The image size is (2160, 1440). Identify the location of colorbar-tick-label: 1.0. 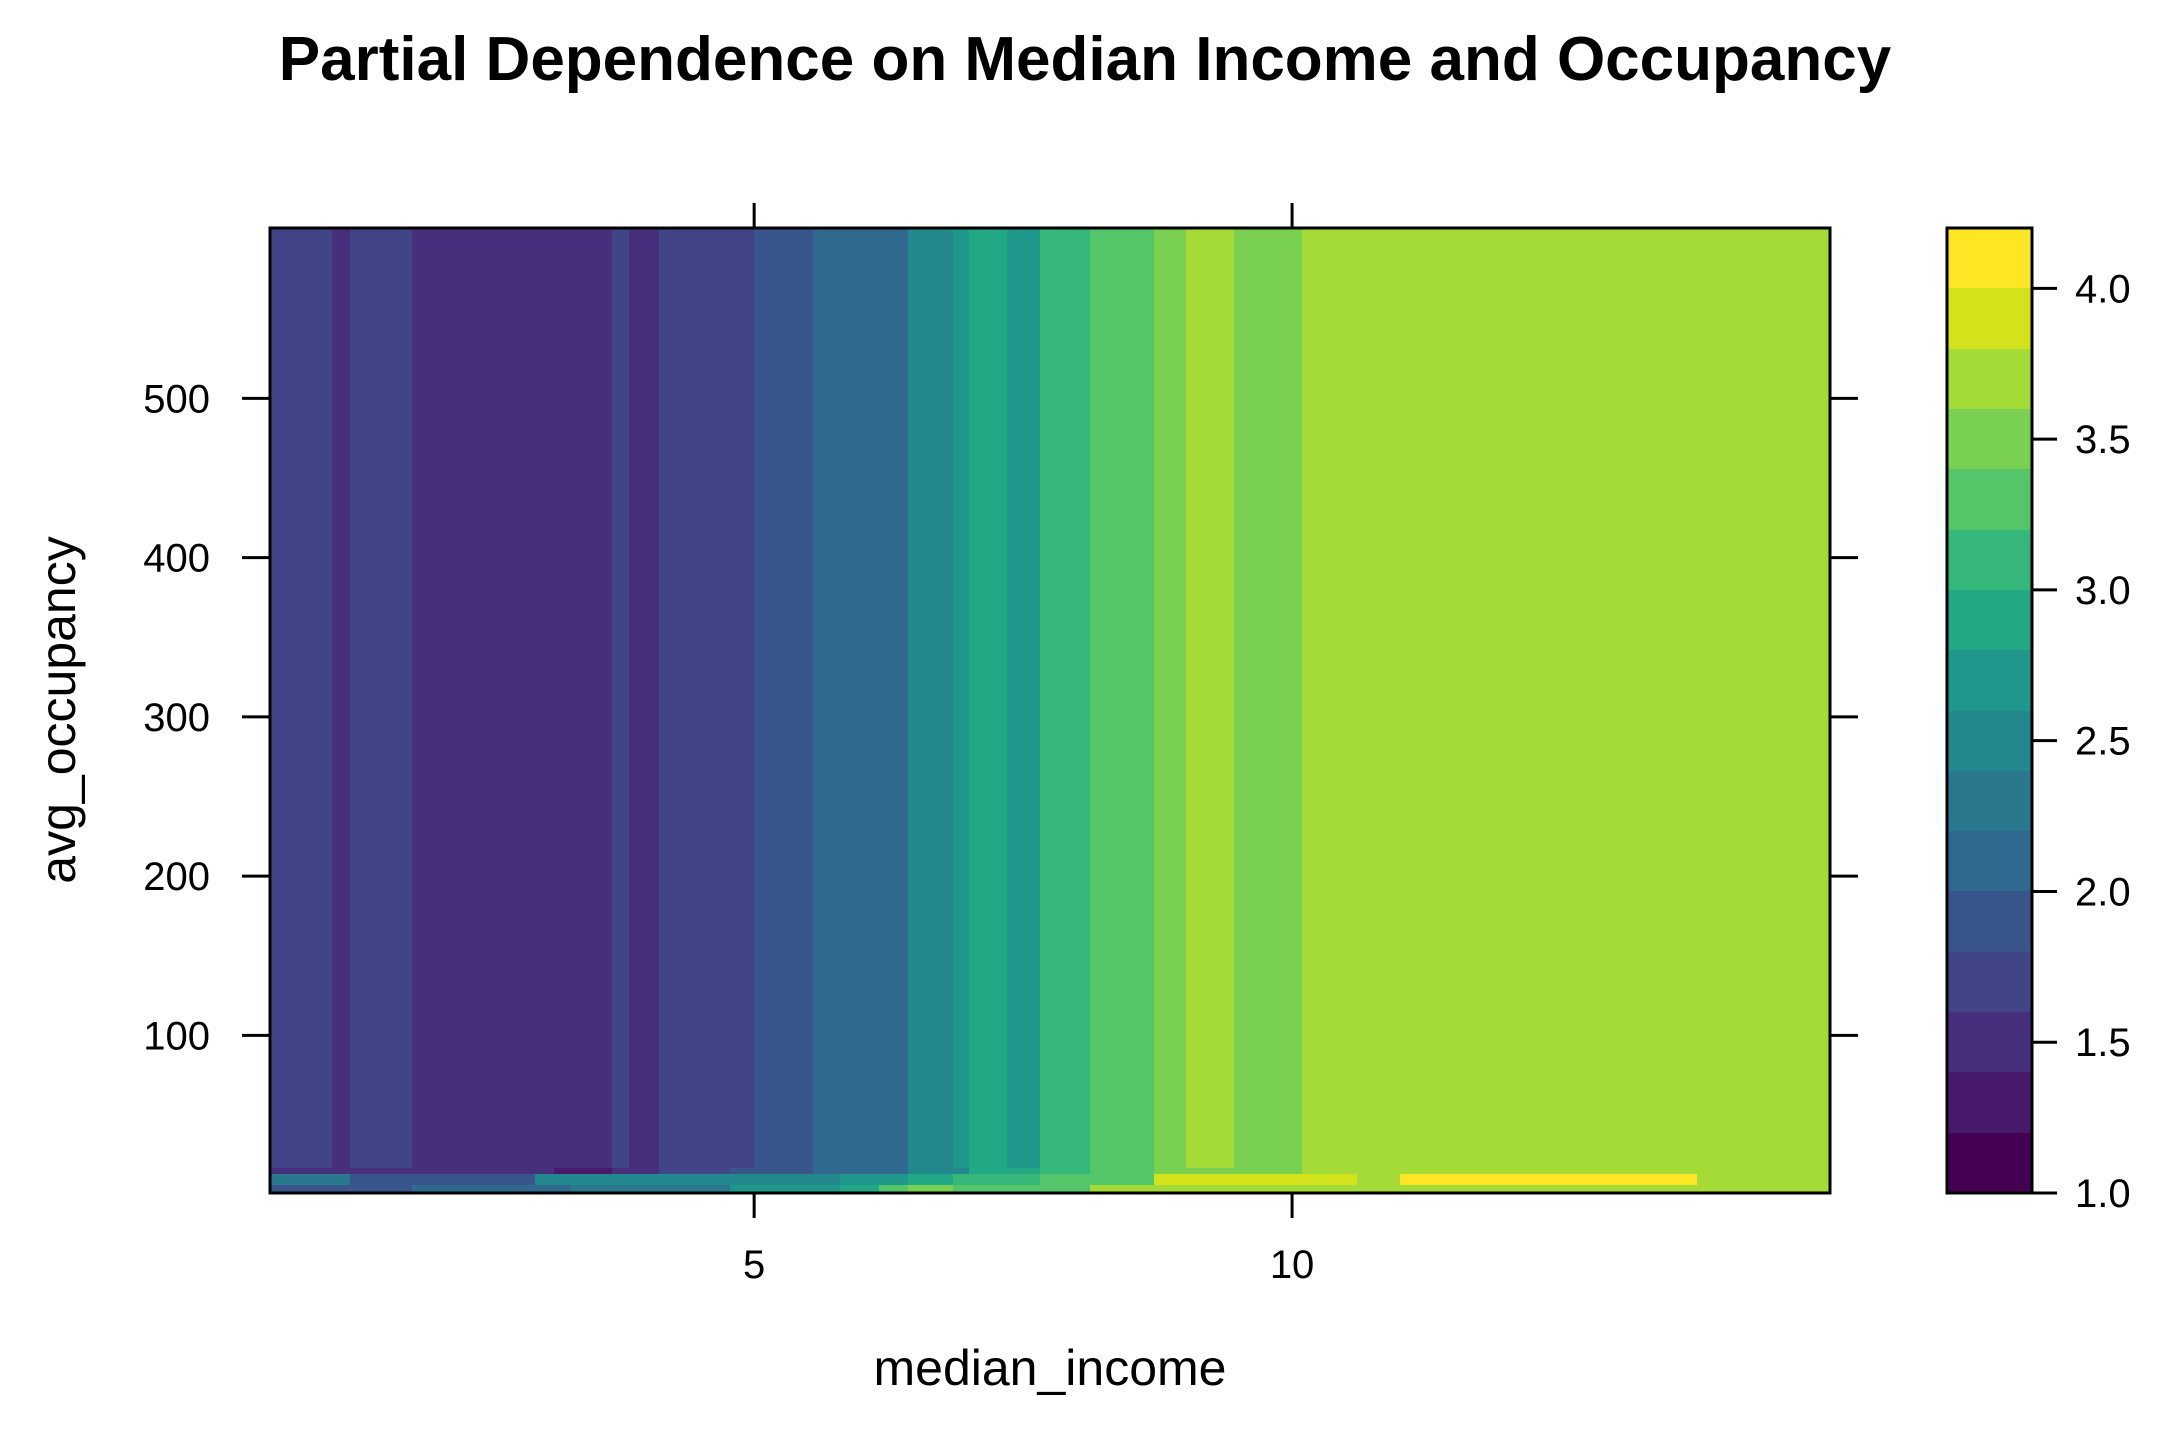
(2103, 1194).